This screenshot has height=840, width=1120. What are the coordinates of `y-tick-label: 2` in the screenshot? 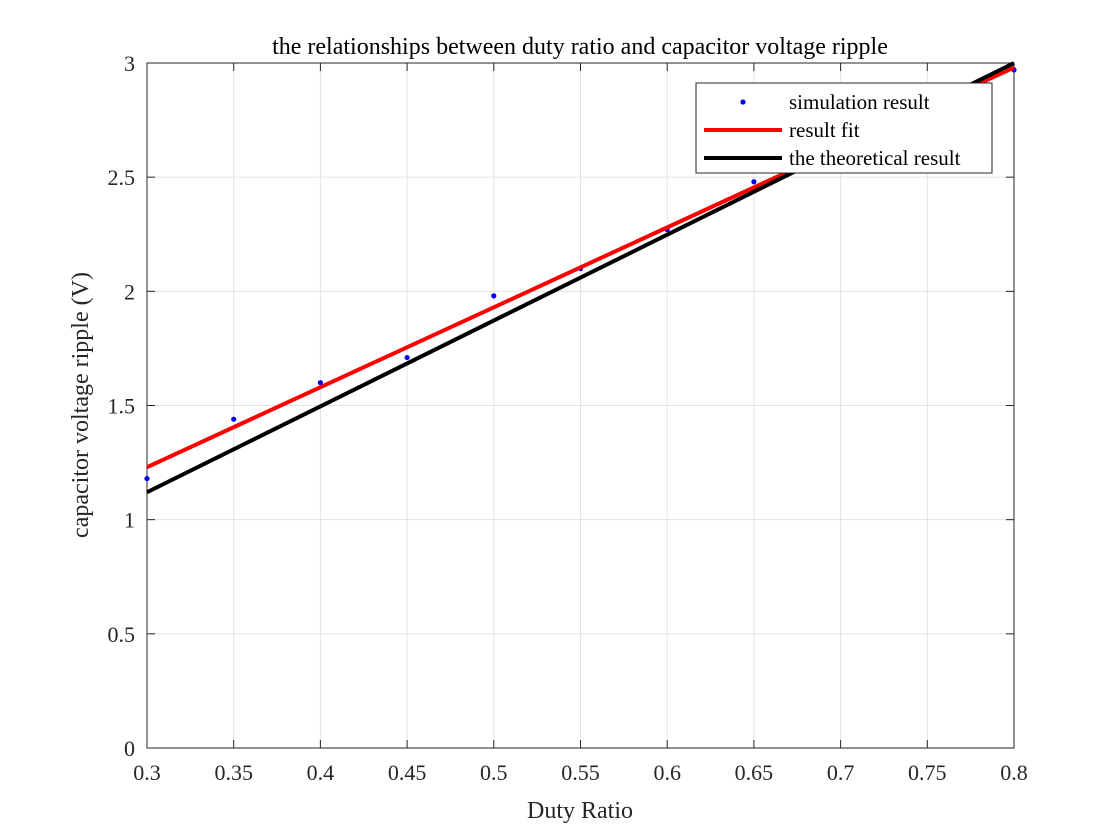 It's located at (129, 291).